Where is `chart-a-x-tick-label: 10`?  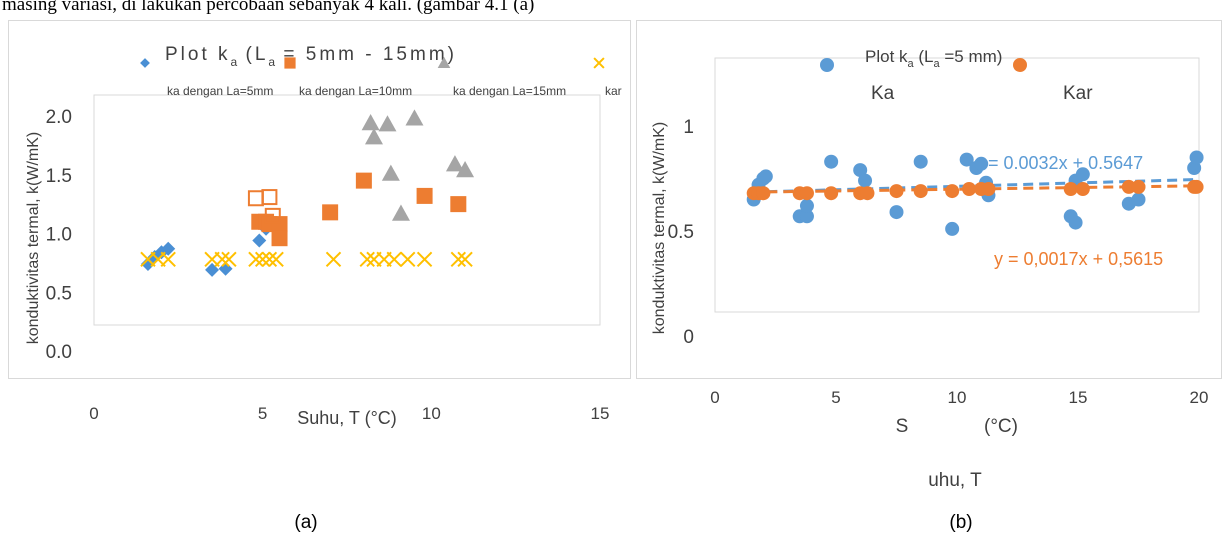
chart-a-x-tick-label: 10 is located at coordinates (431, 413).